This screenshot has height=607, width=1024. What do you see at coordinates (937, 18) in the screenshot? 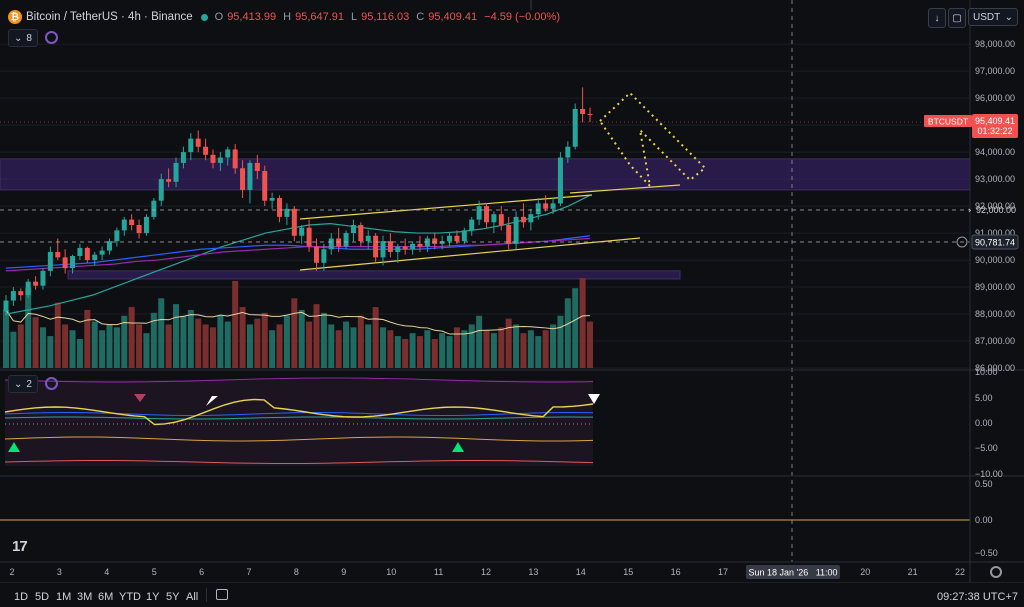
I see `download-icon: ↓` at bounding box center [937, 18].